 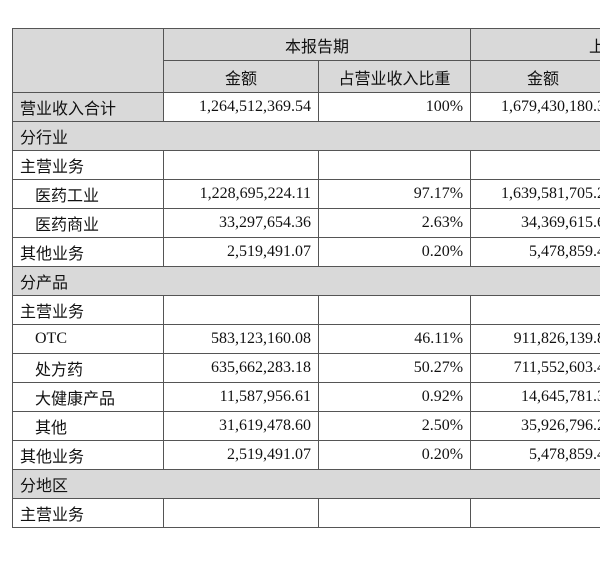 What do you see at coordinates (394, 397) in the screenshot?
I see `table-cell: 0.92%` at bounding box center [394, 397].